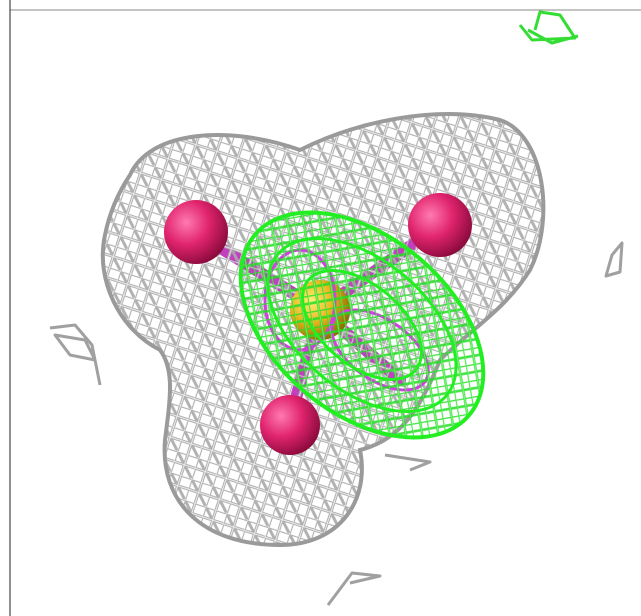  What do you see at coordinates (362, 325) in the screenshot?
I see `green-mesh` at bounding box center [362, 325].